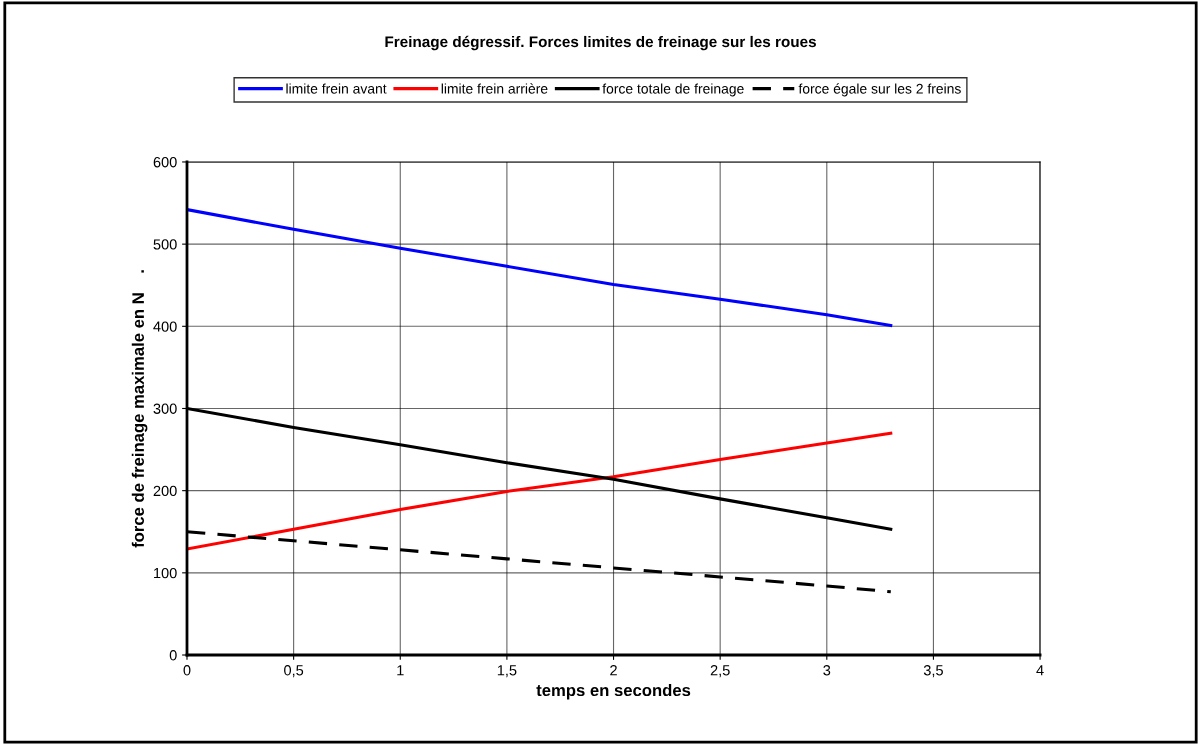  Describe the element at coordinates (673, 90) in the screenshot. I see `legend-label: force totale de freinage` at that location.